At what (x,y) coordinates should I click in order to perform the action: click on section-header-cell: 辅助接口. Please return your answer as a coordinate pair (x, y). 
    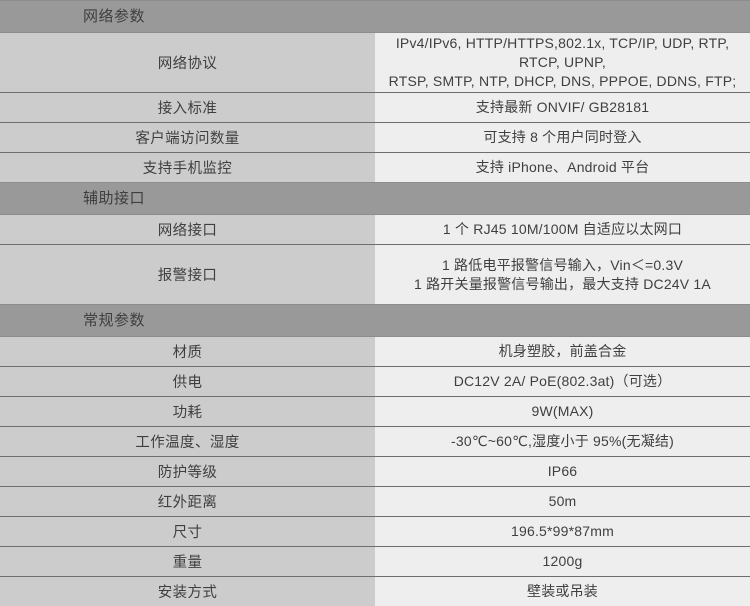
    Looking at the image, I should click on (375, 199).